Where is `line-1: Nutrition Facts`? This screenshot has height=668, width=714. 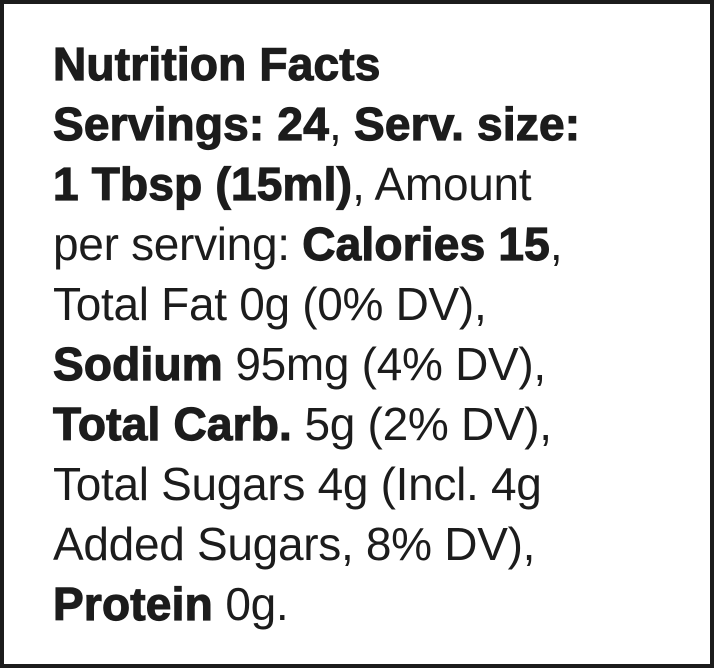
line-1: Nutrition Facts is located at coordinates (376, 64).